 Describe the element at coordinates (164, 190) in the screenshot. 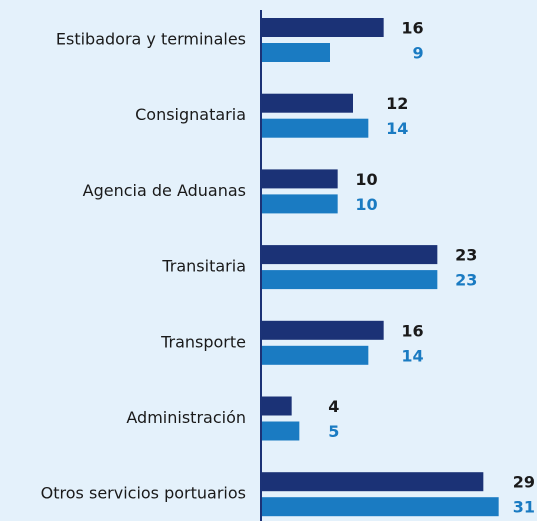

I see `category-label: Agencia de Aduanas` at that location.